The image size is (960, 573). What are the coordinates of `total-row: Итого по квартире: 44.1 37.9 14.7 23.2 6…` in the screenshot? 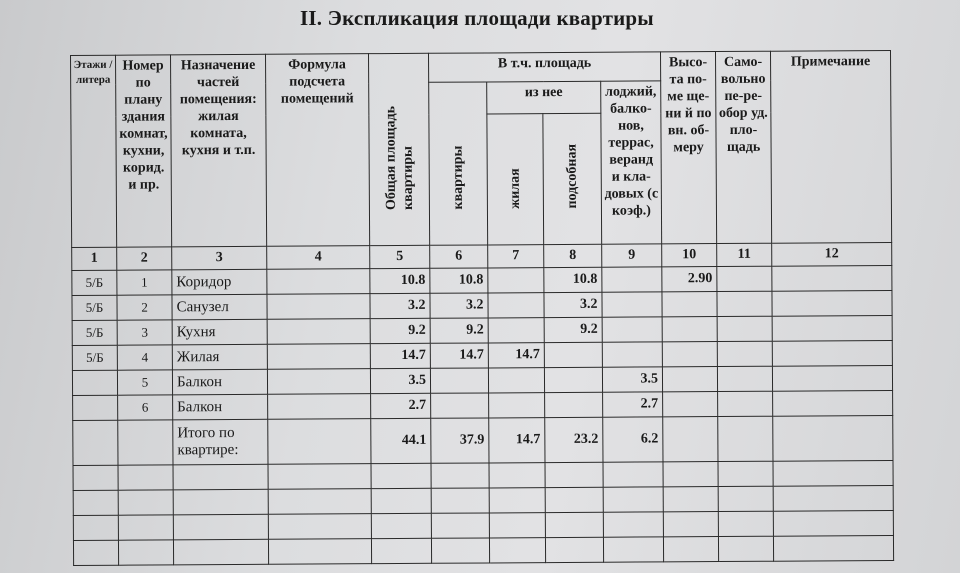 It's located at (482, 440).